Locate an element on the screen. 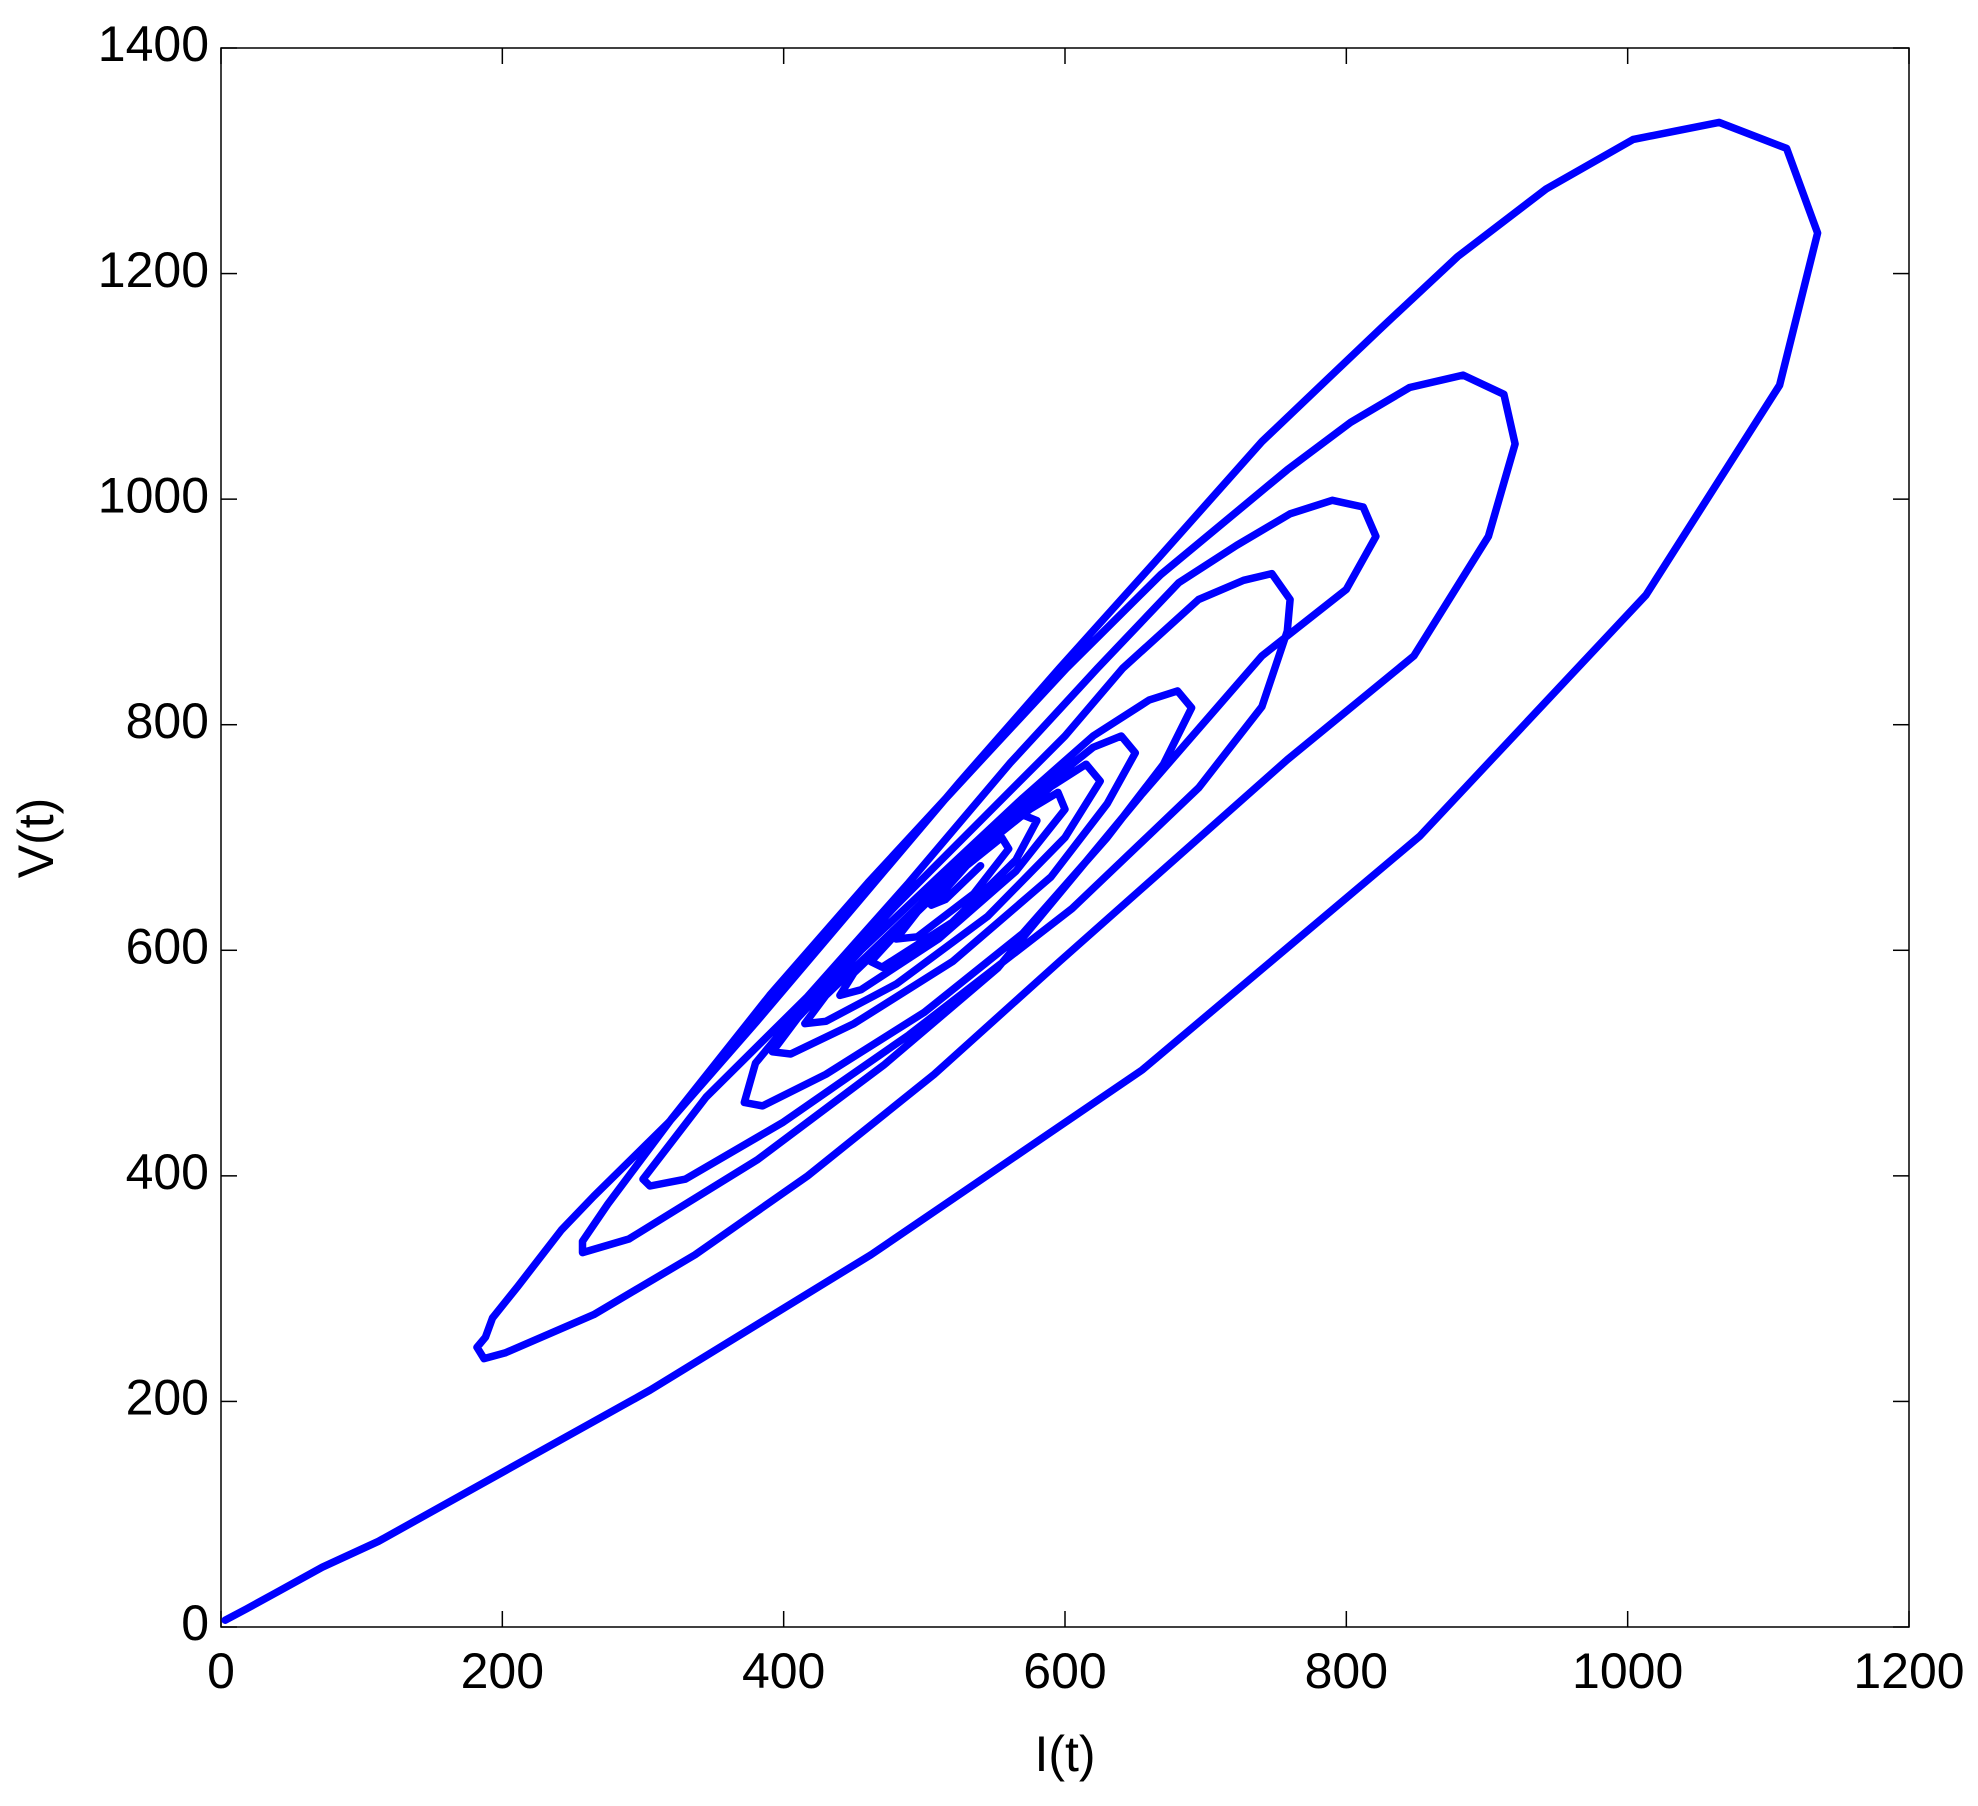 The image size is (1978, 1806). y-tick-label: 800 is located at coordinates (167, 721).